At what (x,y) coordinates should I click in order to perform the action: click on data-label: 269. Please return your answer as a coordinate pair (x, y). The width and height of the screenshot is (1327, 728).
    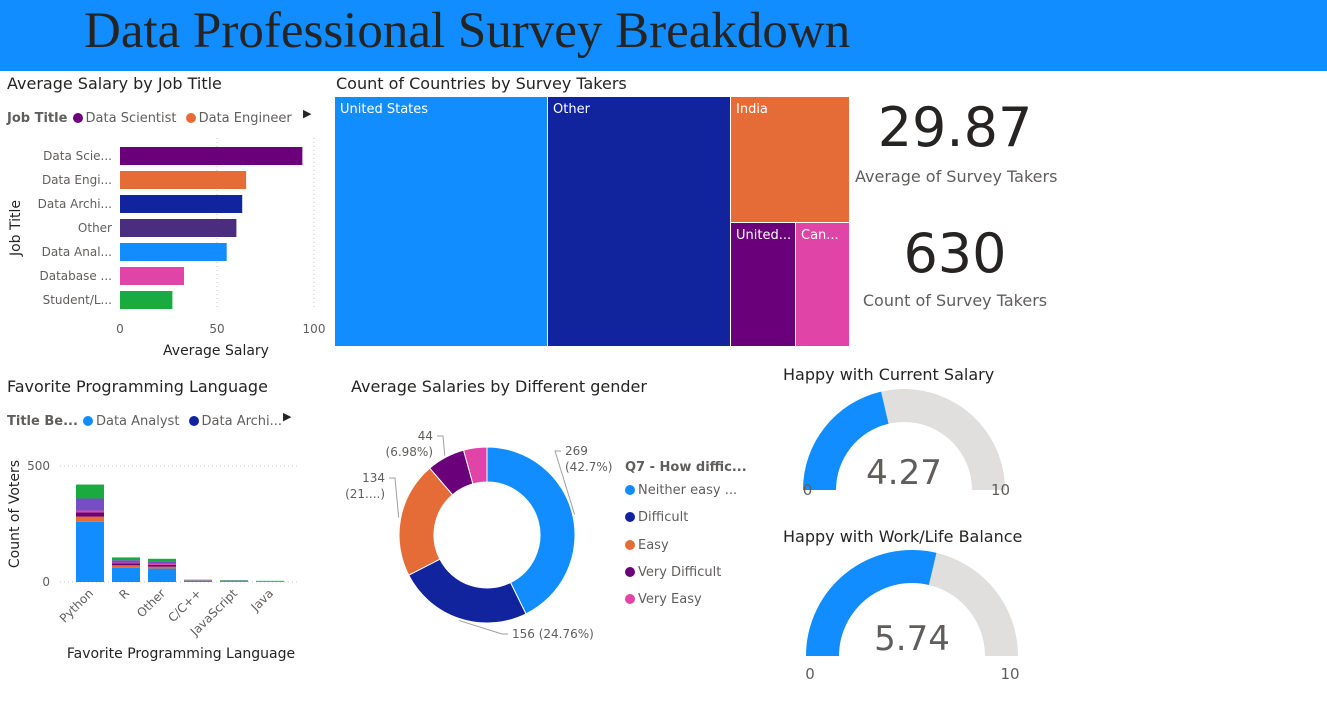
    Looking at the image, I should click on (576, 451).